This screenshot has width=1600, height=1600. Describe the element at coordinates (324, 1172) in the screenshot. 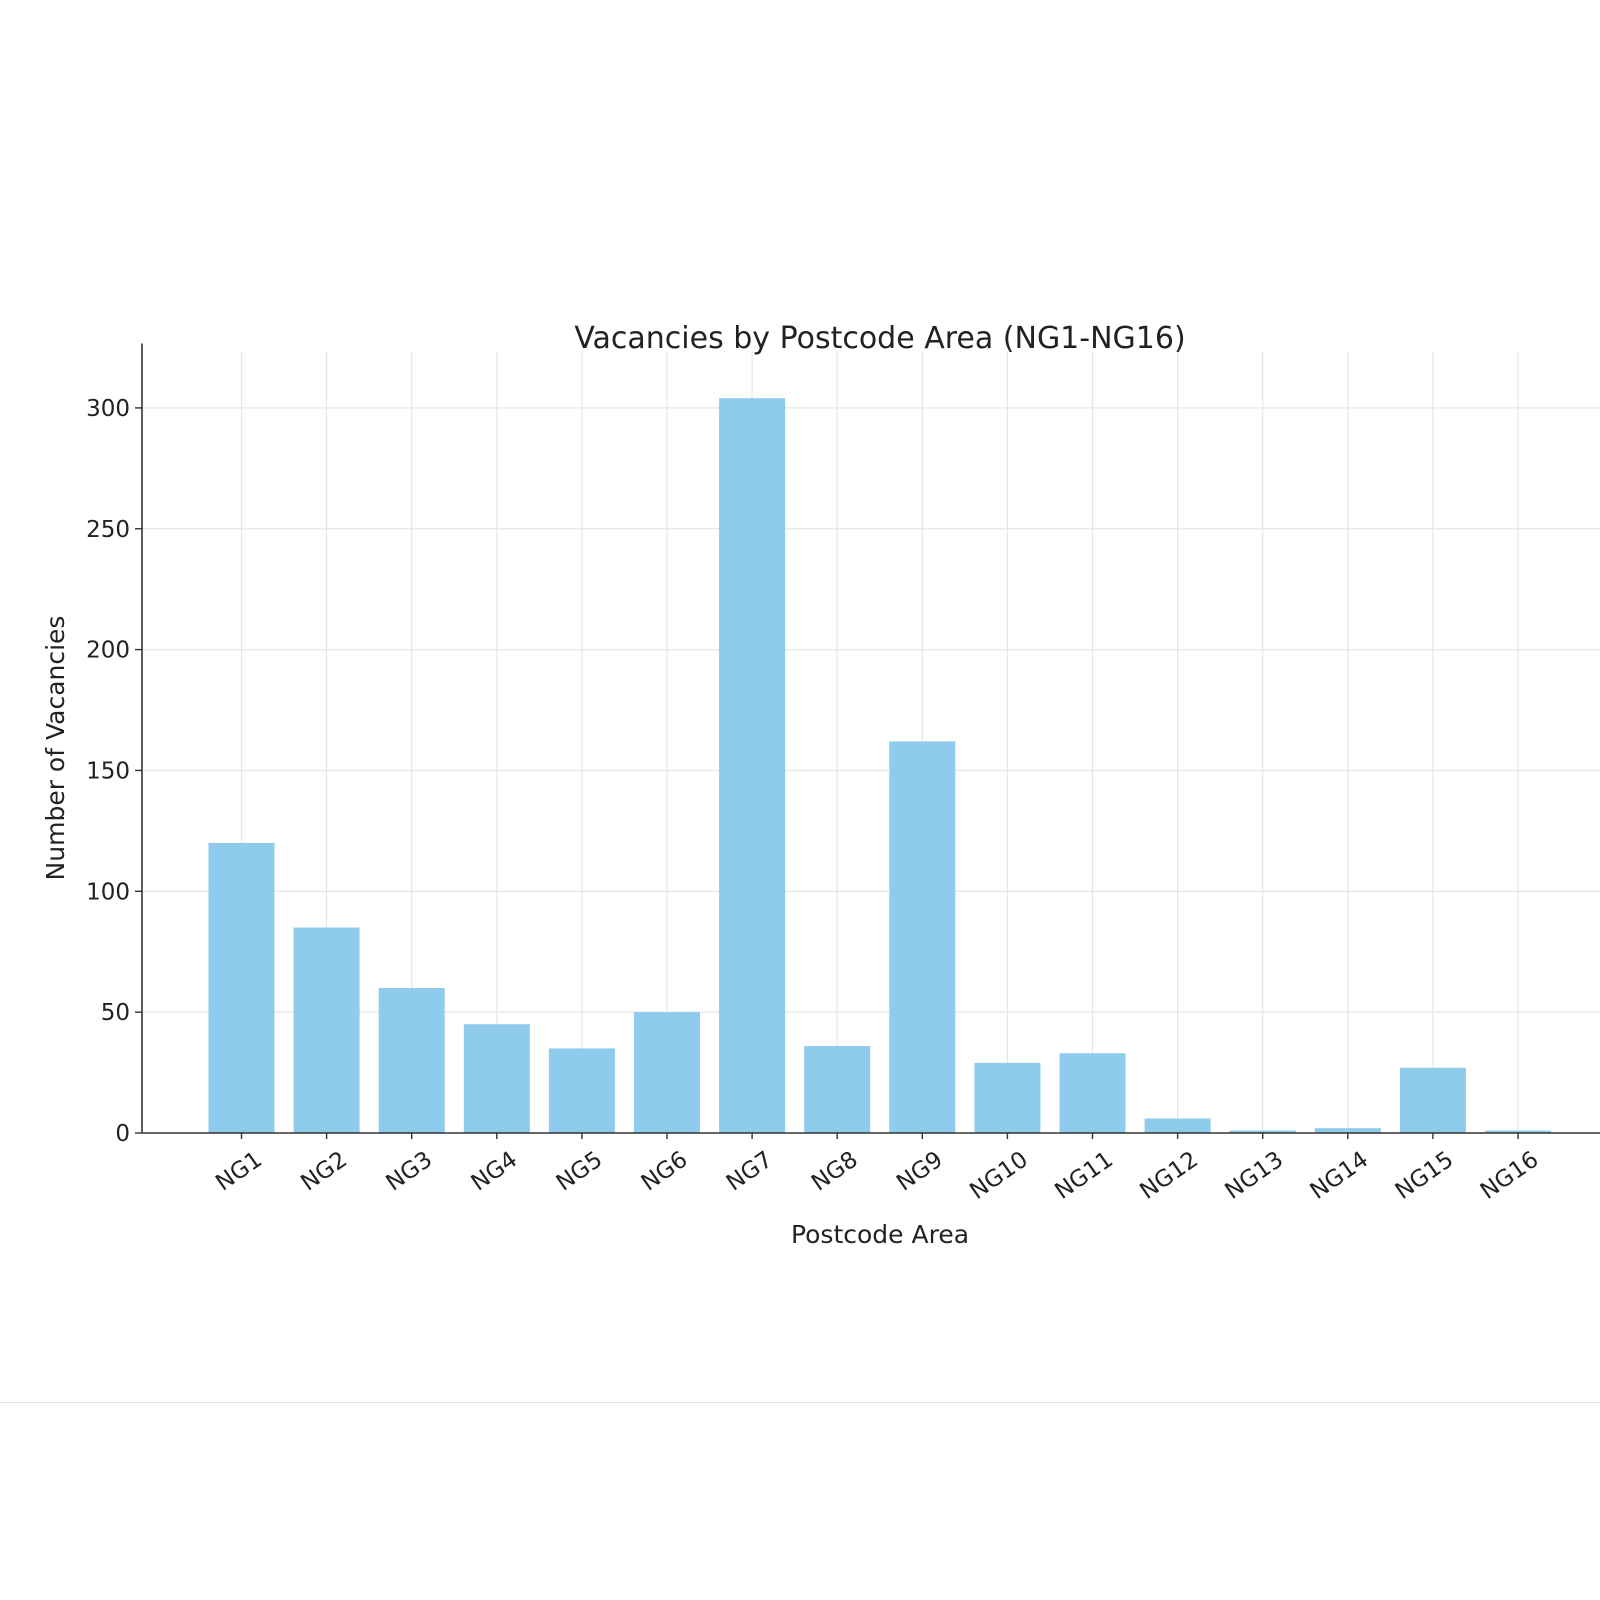

I see `x-tick-label-ng2: NG2` at that location.